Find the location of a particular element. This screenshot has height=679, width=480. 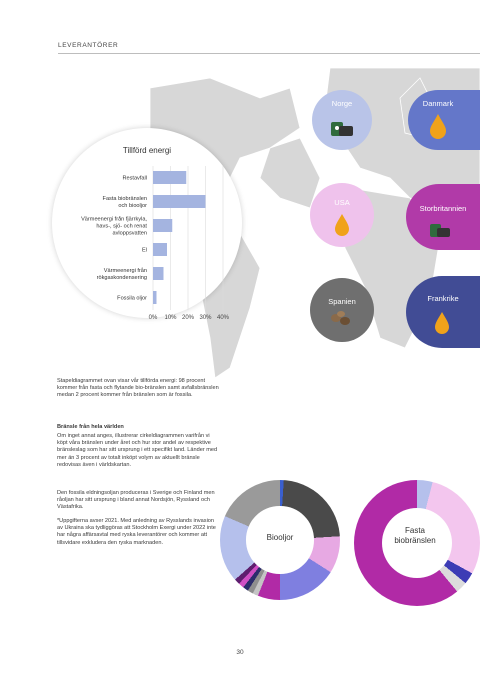

chart-title: Tillförd energi is located at coordinates (147, 150).